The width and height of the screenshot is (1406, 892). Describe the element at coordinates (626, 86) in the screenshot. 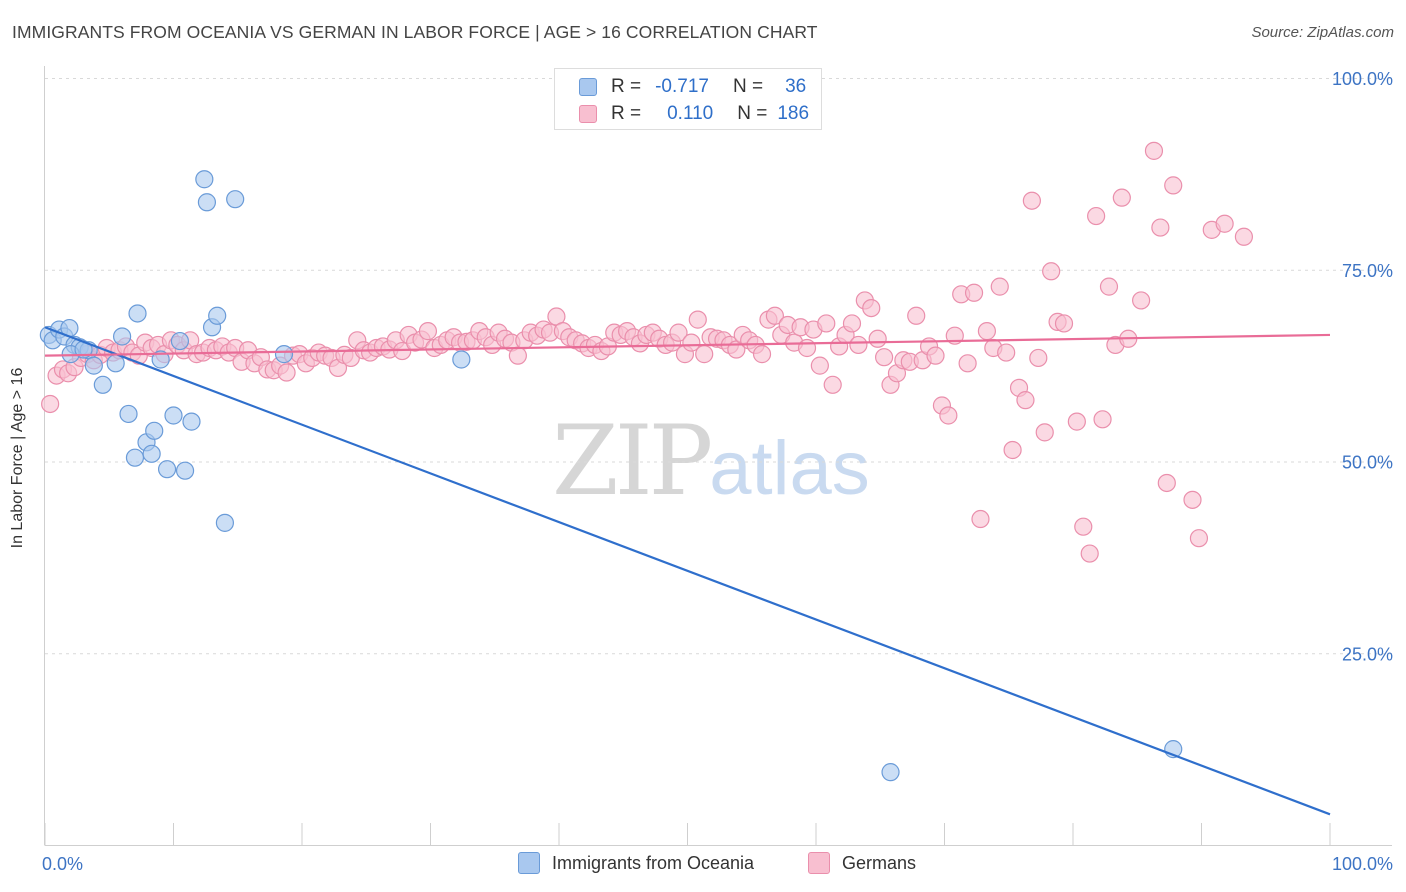

I see `r-label: R =` at that location.